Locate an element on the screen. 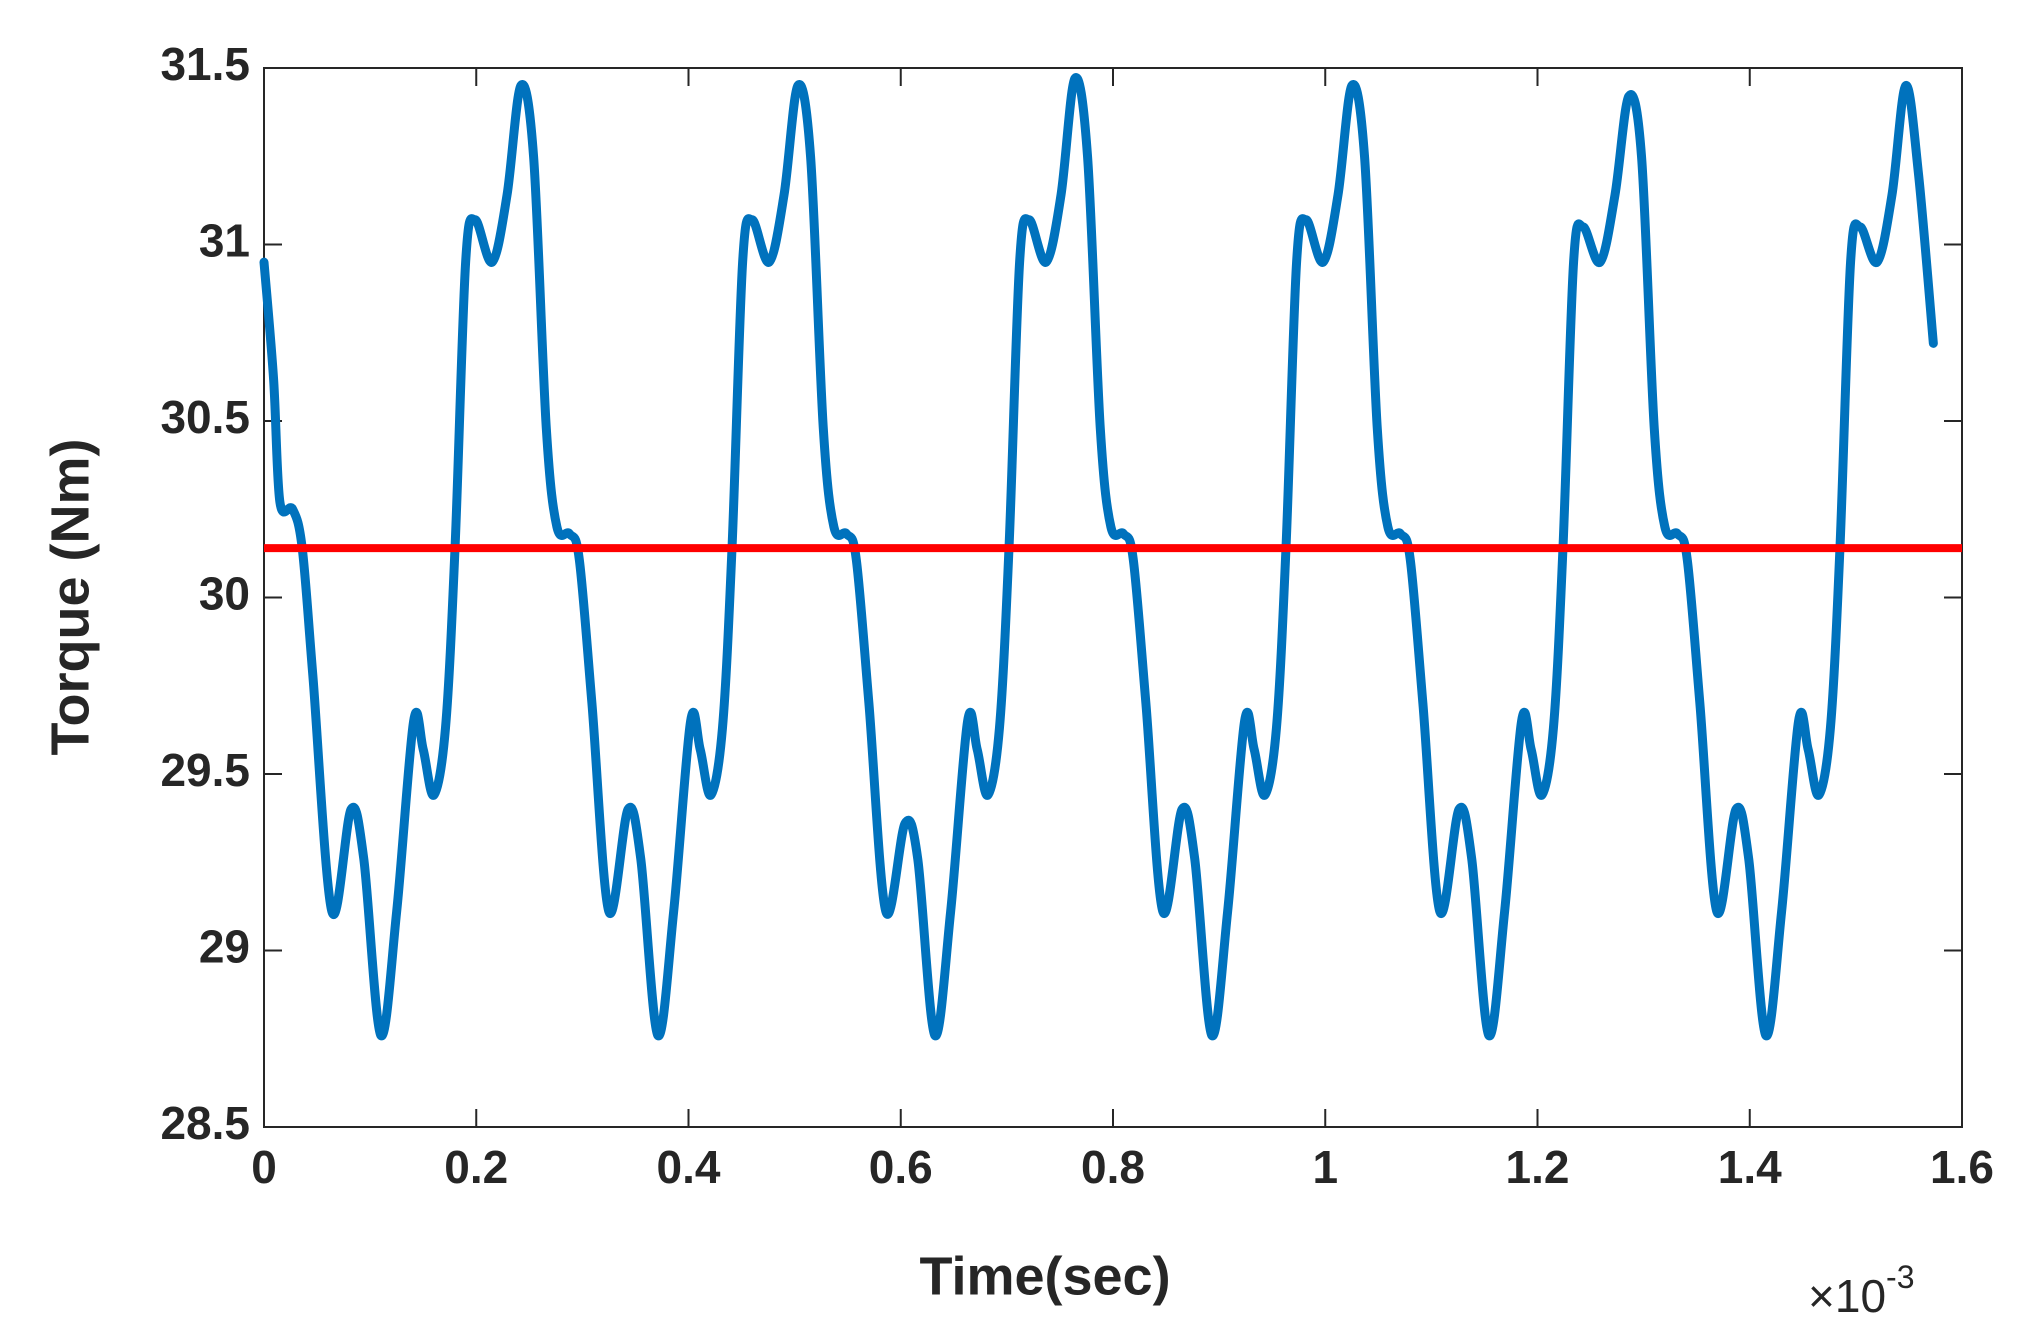  x-tick-label: 1.4 is located at coordinates (1750, 1167).